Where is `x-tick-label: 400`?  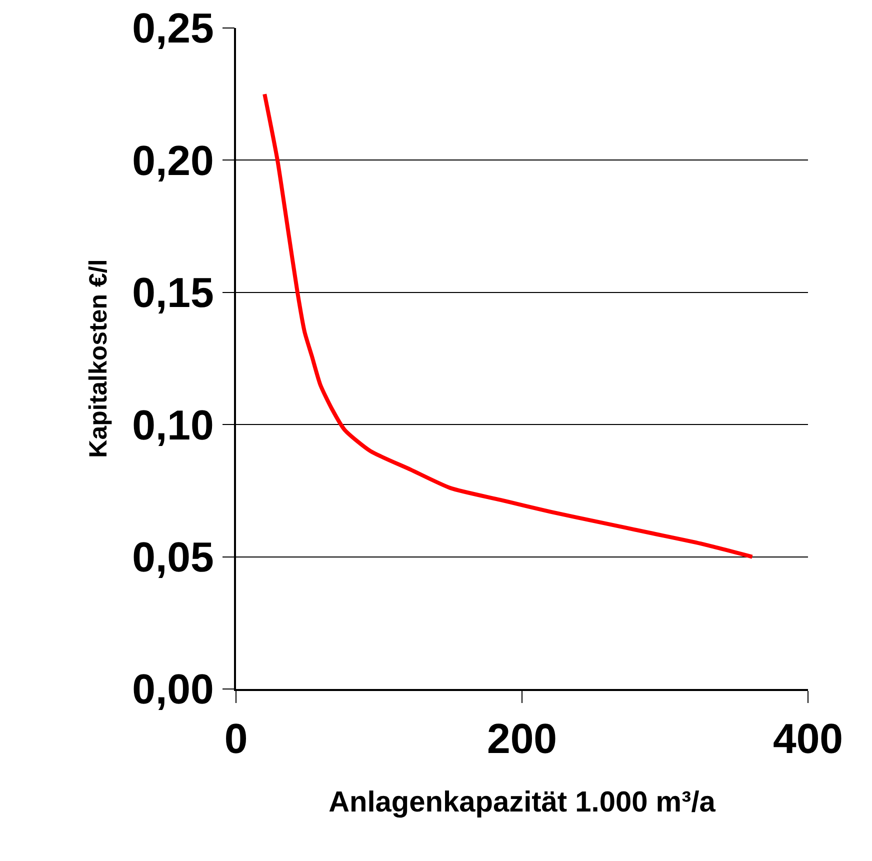 x-tick-label: 400 is located at coordinates (808, 738).